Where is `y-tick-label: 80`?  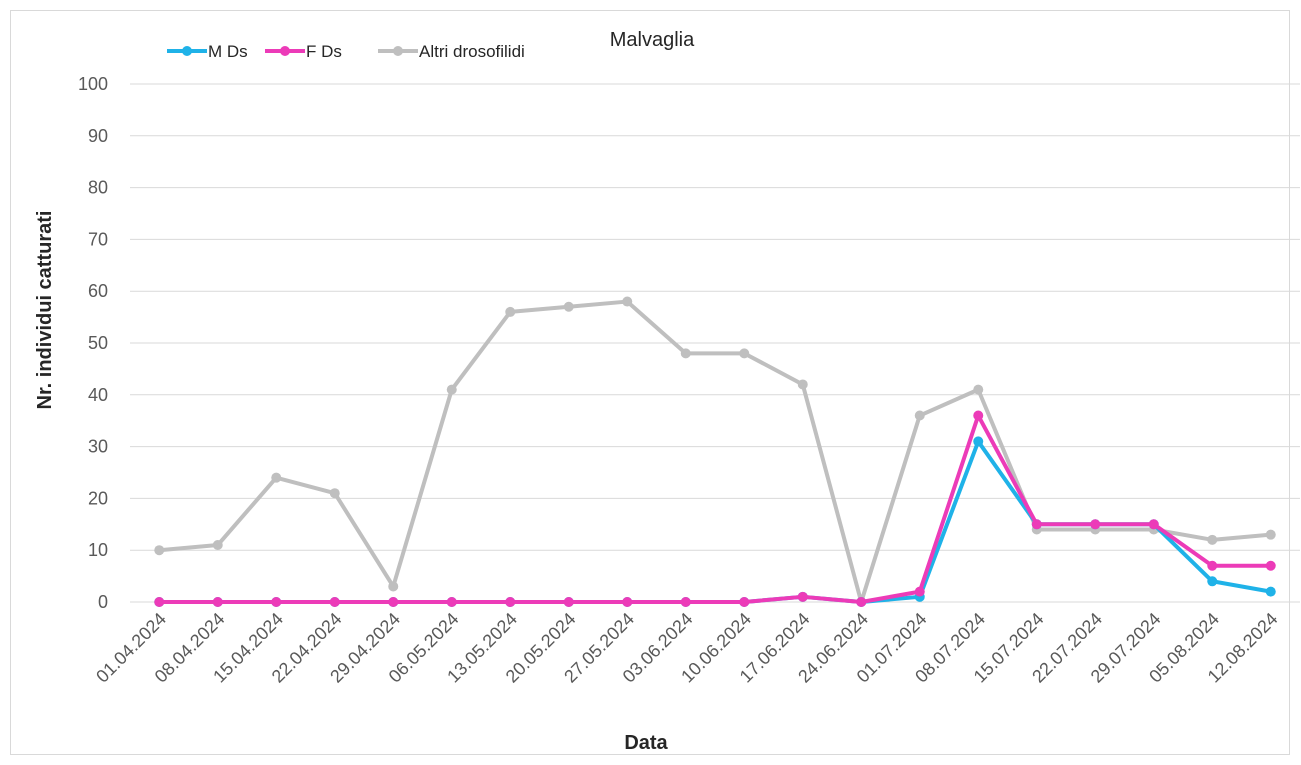 y-tick-label: 80 is located at coordinates (98, 188).